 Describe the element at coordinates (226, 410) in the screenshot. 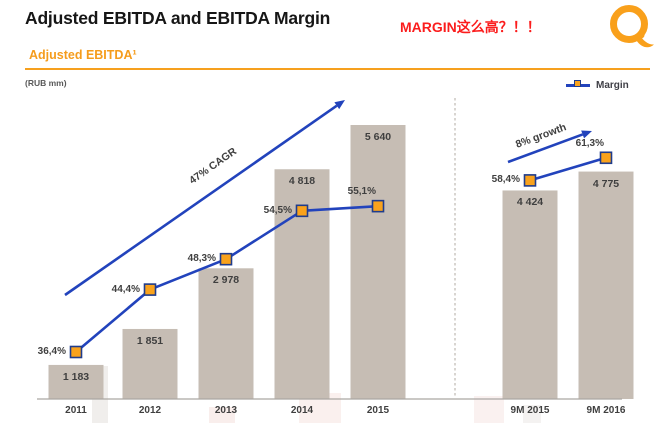

I see `x-axis-label: 2013` at that location.